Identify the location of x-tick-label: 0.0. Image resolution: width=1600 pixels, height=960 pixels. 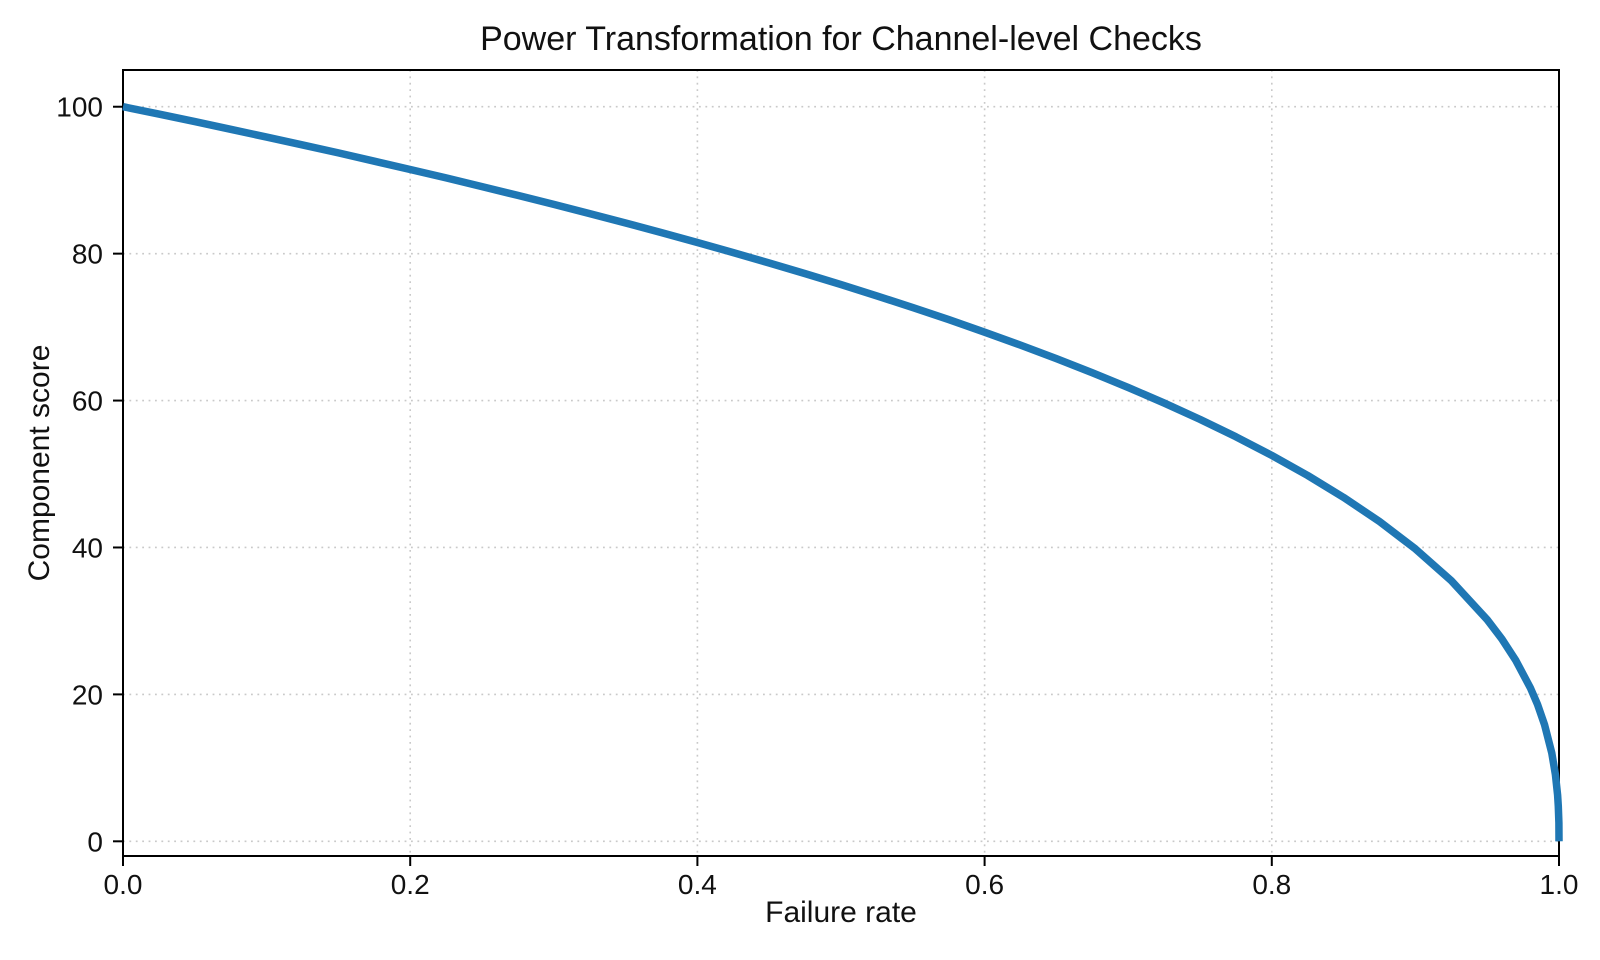
(123, 884).